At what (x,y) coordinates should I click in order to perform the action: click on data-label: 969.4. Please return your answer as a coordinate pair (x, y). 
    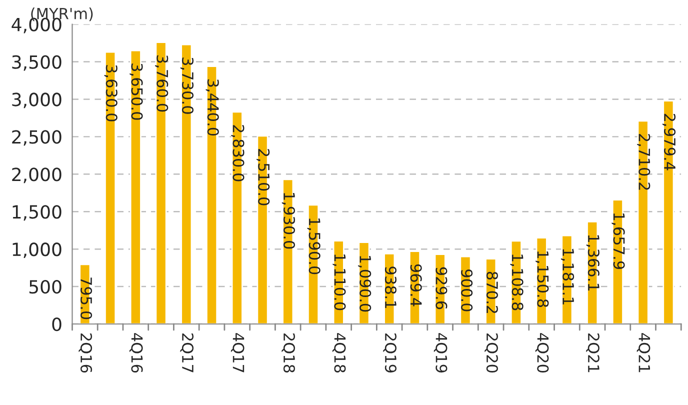
    Looking at the image, I should click on (416, 285).